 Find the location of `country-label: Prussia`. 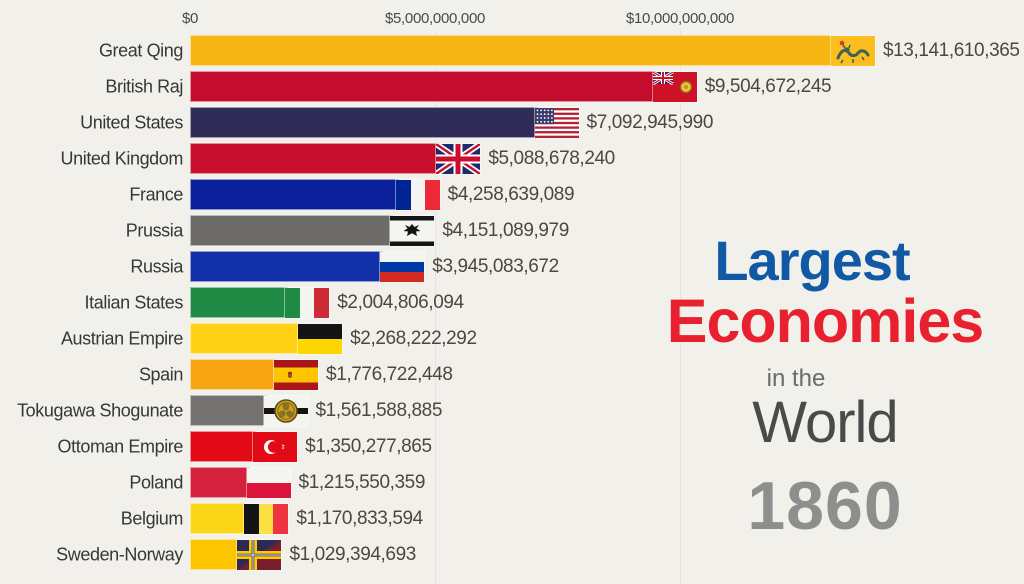

country-label: Prussia is located at coordinates (154, 230).